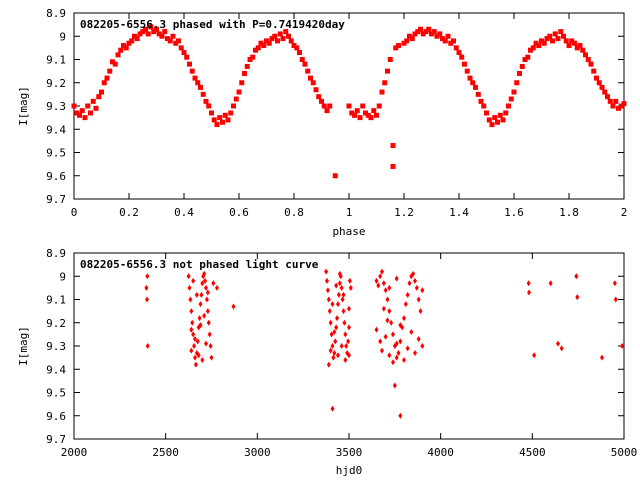 This screenshot has height=480, width=640. I want to click on y-tick-label: 9.6, so click(56, 176).